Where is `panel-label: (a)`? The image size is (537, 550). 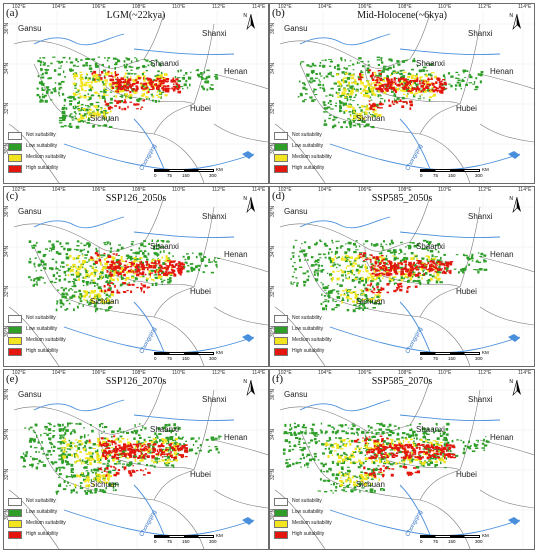
panel-label: (a) is located at coordinates (12, 13).